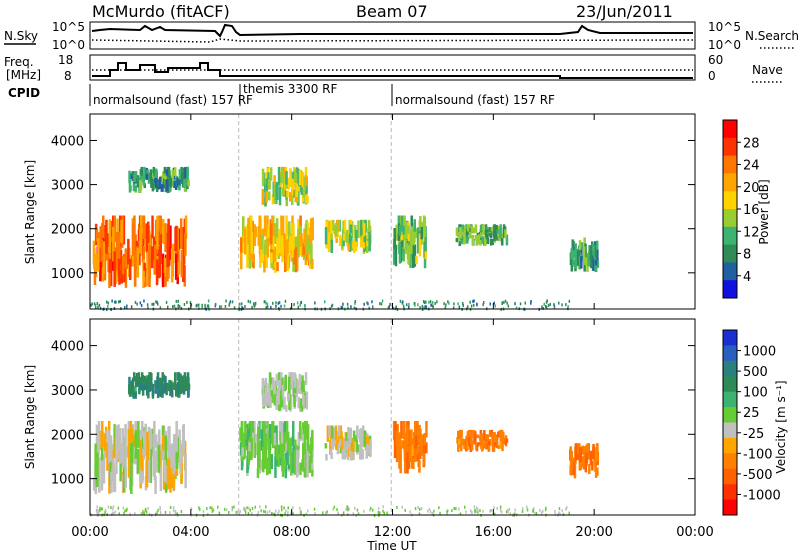  What do you see at coordinates (730, 507) in the screenshot?
I see `velocity-colorbar-swatch` at bounding box center [730, 507].